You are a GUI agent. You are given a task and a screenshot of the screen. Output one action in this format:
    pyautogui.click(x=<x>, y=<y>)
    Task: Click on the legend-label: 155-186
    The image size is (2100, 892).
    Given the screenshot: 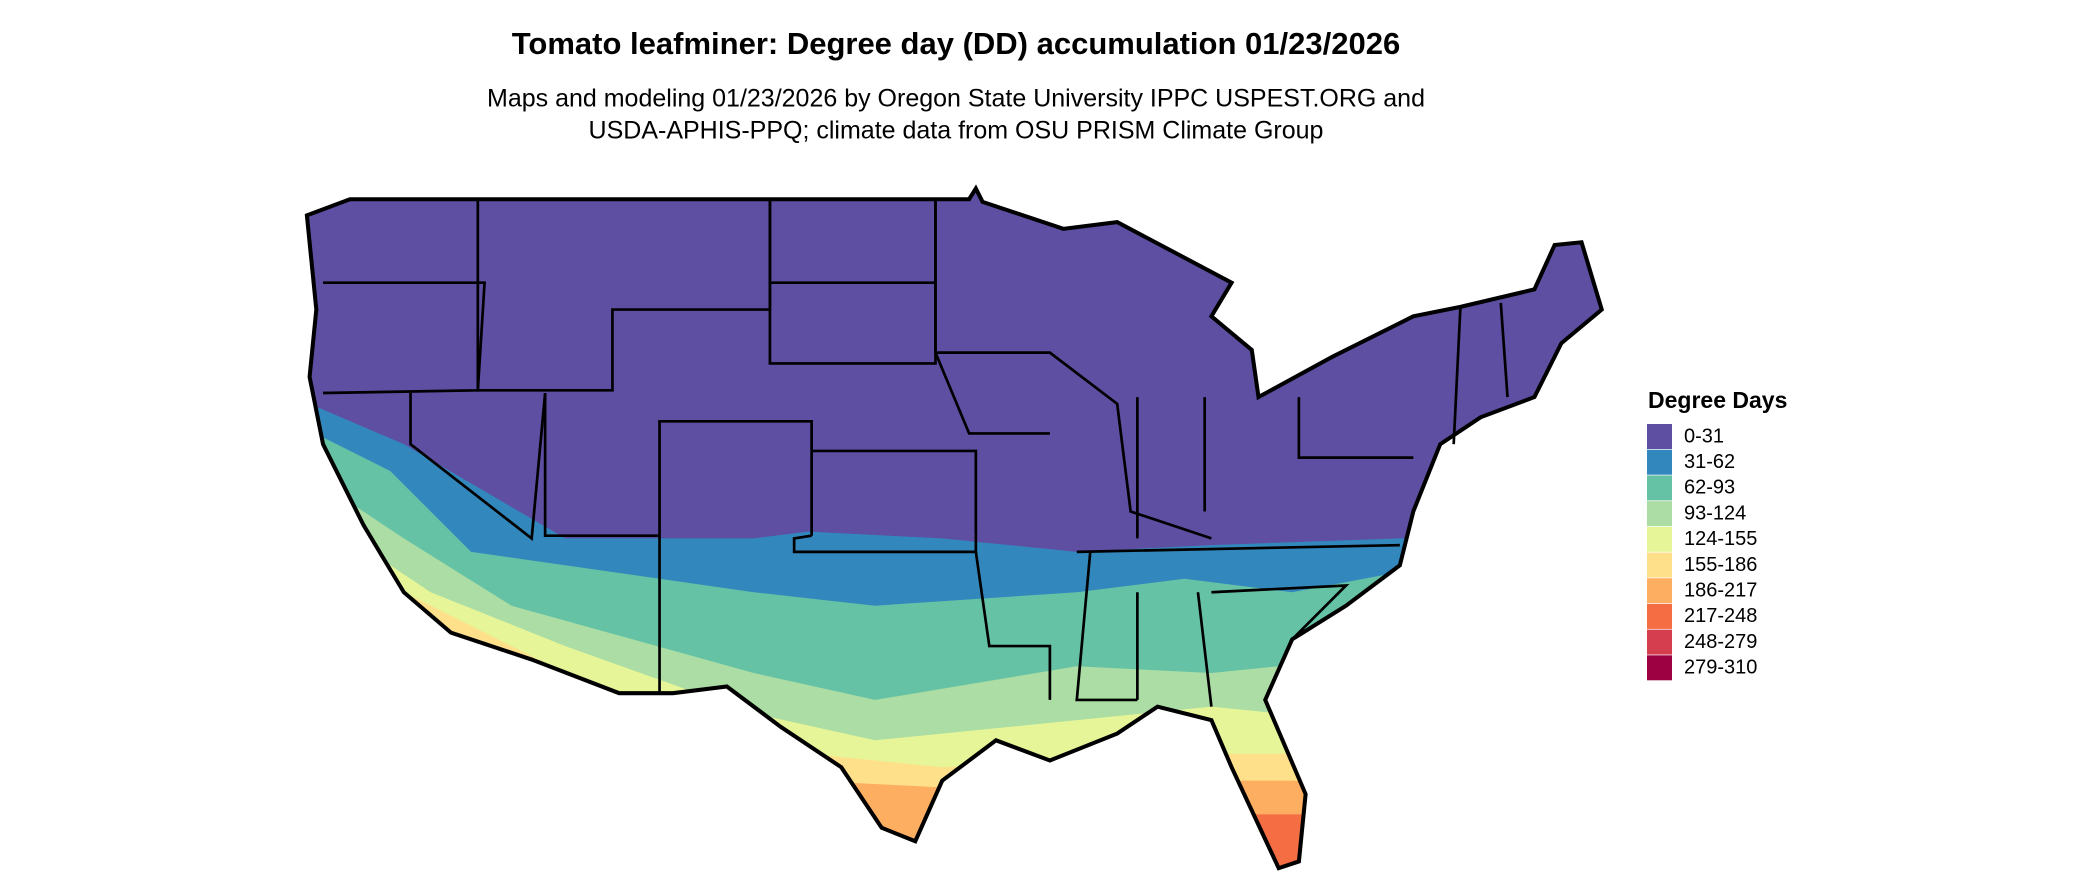 What is the action you would take?
    pyautogui.click(x=1720, y=565)
    